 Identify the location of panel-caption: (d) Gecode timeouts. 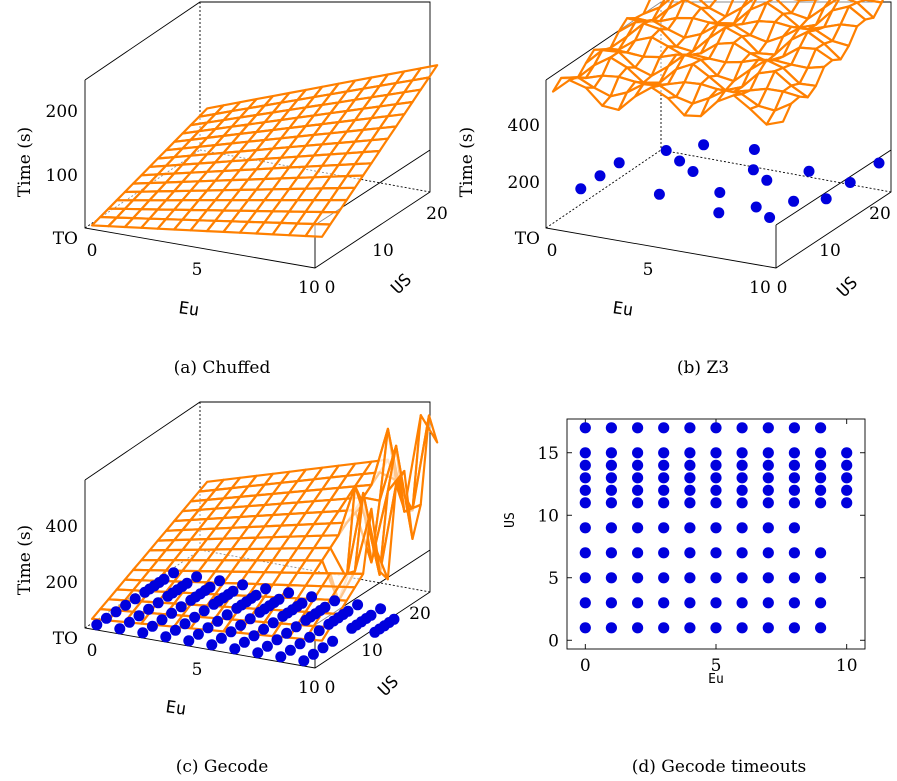
(719, 767).